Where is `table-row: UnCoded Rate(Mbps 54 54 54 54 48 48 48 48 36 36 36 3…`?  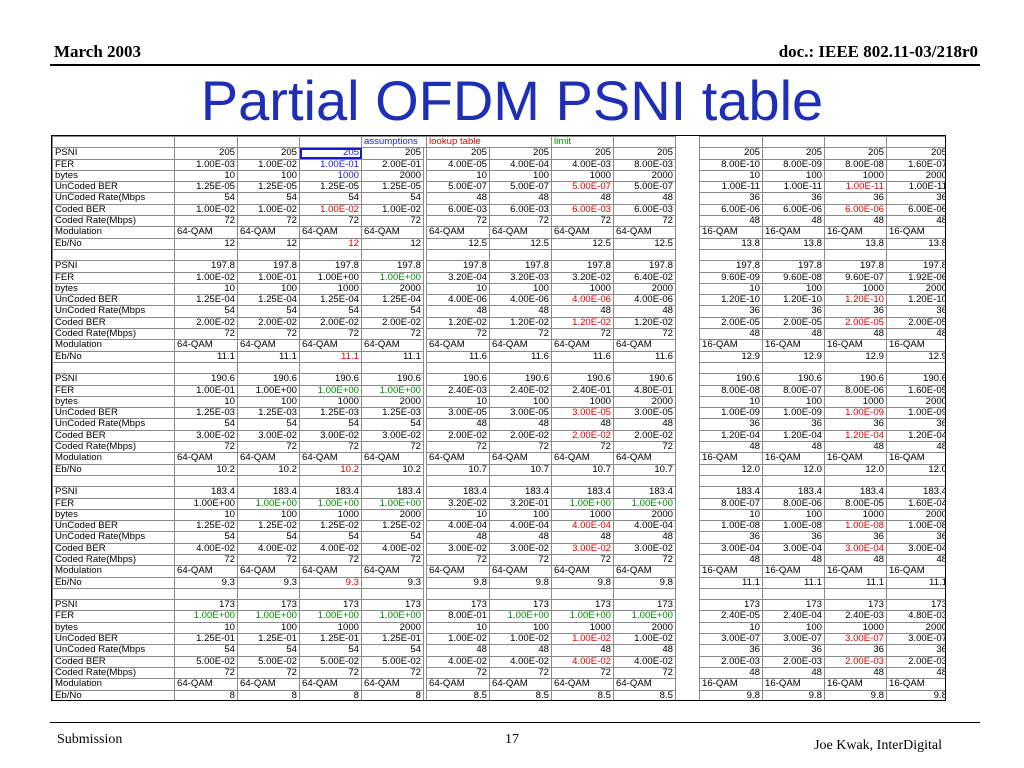
table-row: UnCoded Rate(Mbps 54 54 54 54 48 48 48 48 36 36 36 3… is located at coordinates (498, 537).